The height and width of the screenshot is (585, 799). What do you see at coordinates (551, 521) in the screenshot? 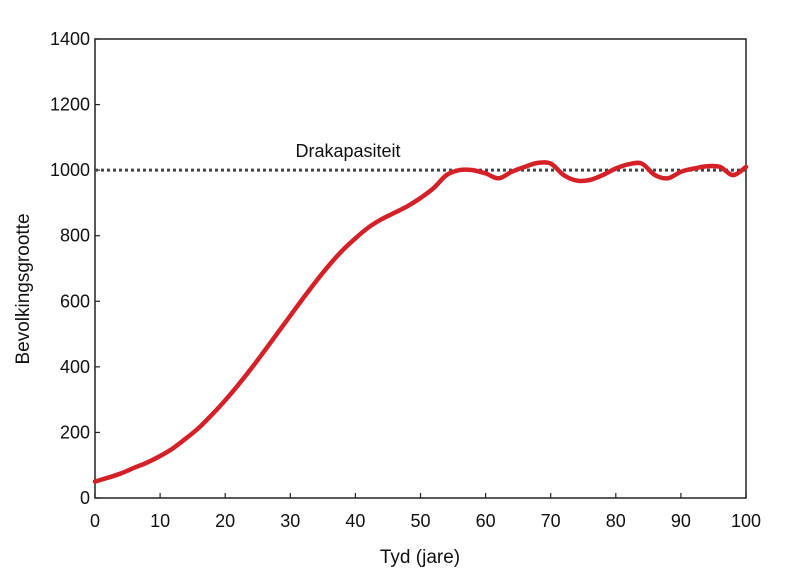
I see `x-tick-label: 70` at bounding box center [551, 521].